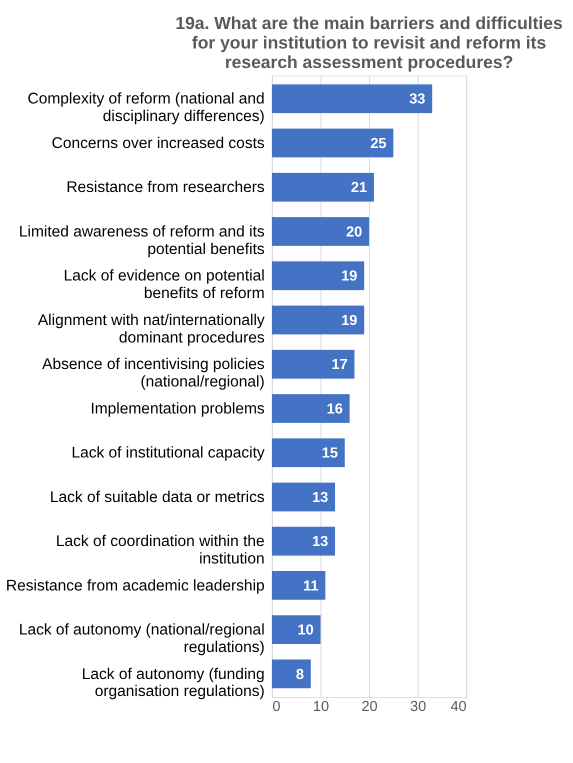 This screenshot has height=763, width=573. Describe the element at coordinates (177, 409) in the screenshot. I see `y-tick-label: Implementation problems` at that location.